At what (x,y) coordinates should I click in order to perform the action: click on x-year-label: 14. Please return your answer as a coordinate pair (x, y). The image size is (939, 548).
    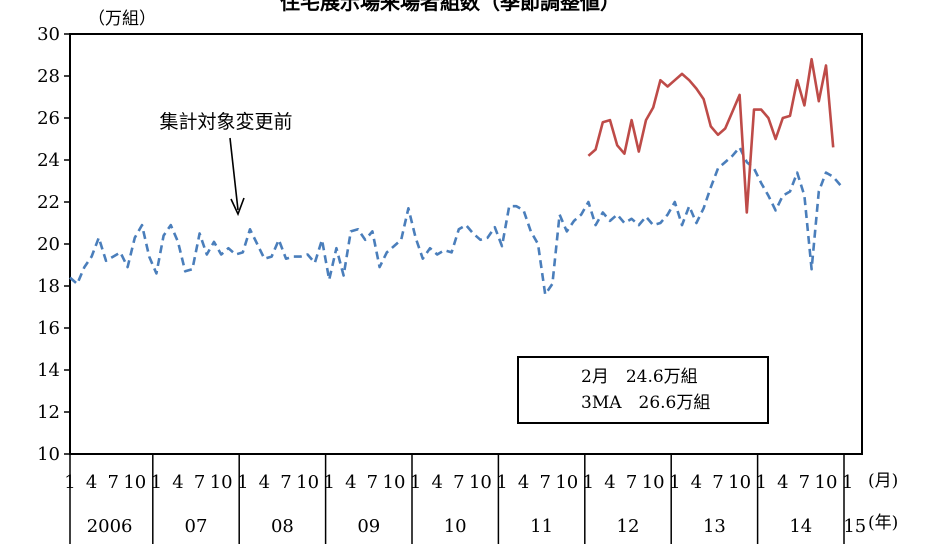
    Looking at the image, I should click on (800, 526).